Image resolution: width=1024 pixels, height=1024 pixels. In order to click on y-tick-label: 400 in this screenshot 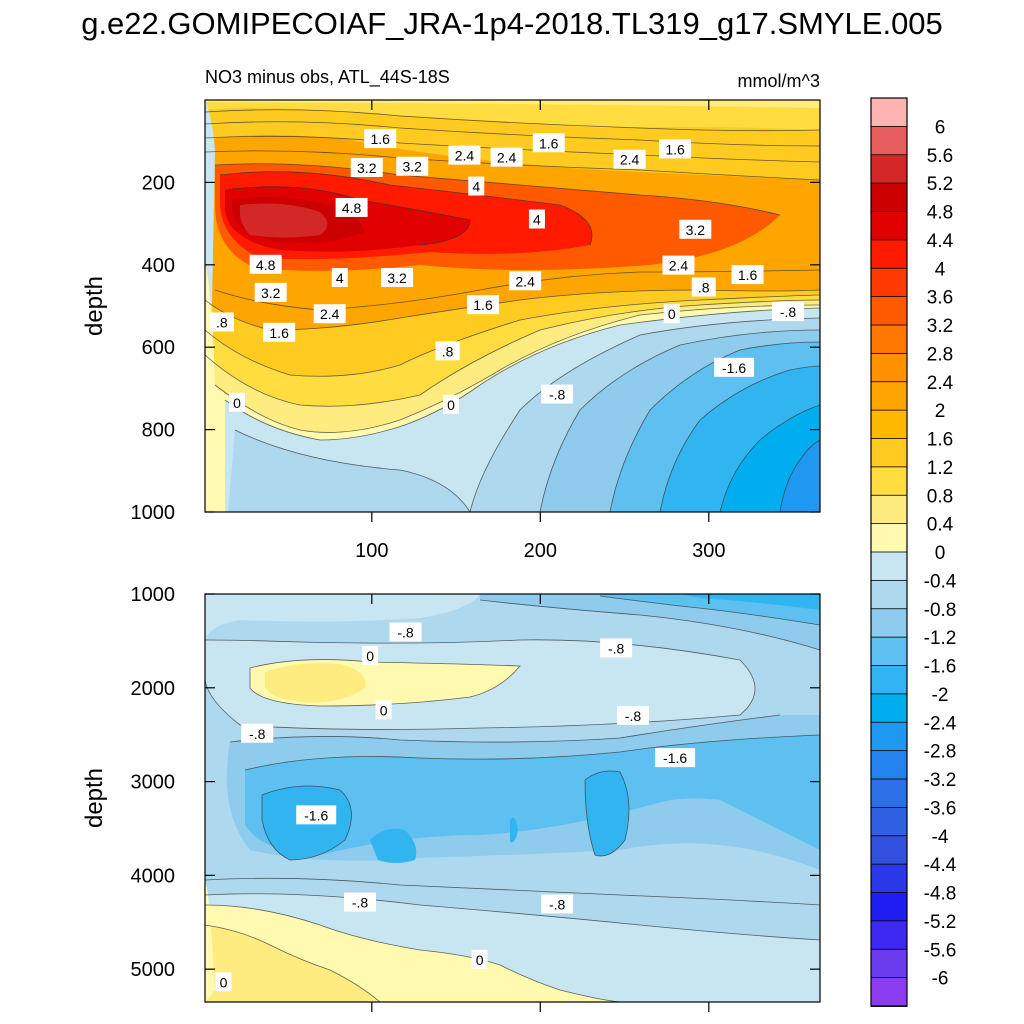, I will do `click(158, 266)`.